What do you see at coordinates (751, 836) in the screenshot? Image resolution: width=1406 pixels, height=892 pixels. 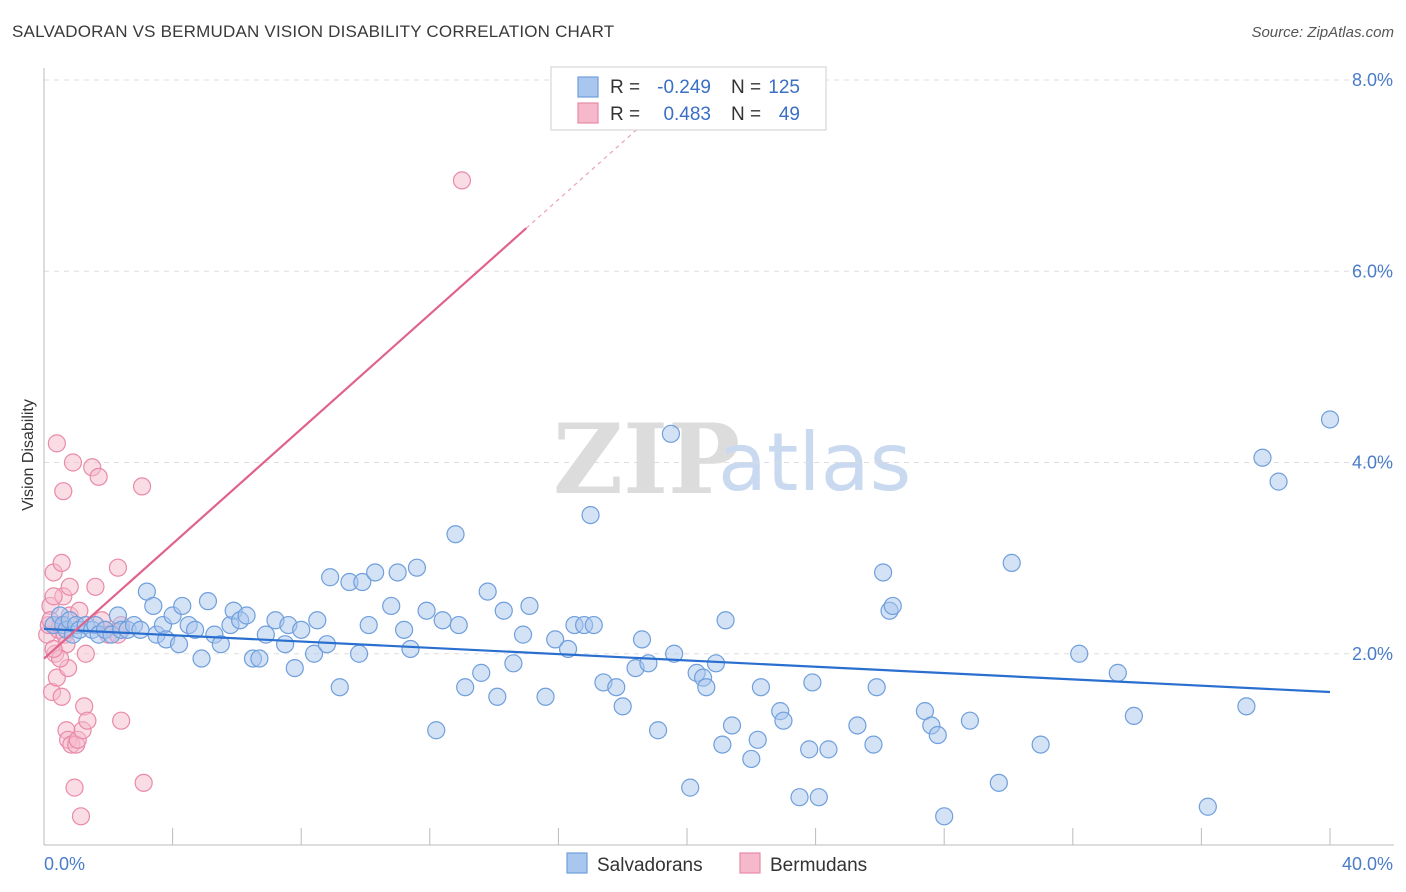 I see `x-ticks` at bounding box center [751, 836].